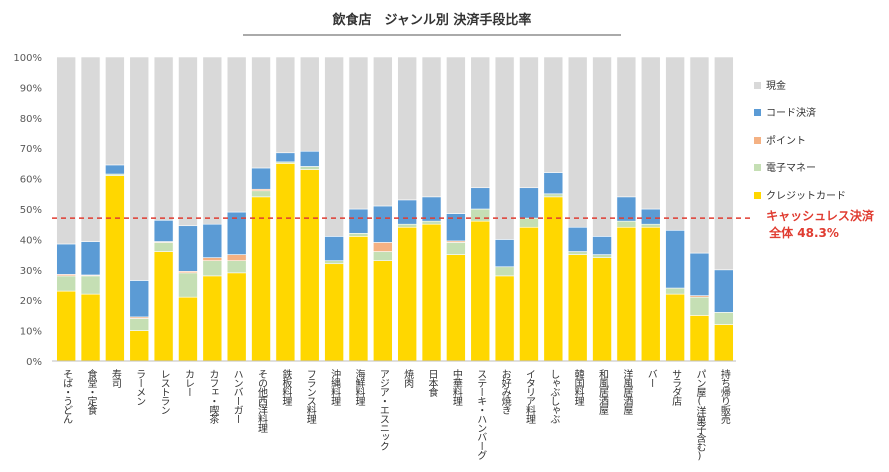 Image resolution: width=889 pixels, height=472 pixels. I want to click on x-tick-label: 和風居酒屋, so click(603, 392).